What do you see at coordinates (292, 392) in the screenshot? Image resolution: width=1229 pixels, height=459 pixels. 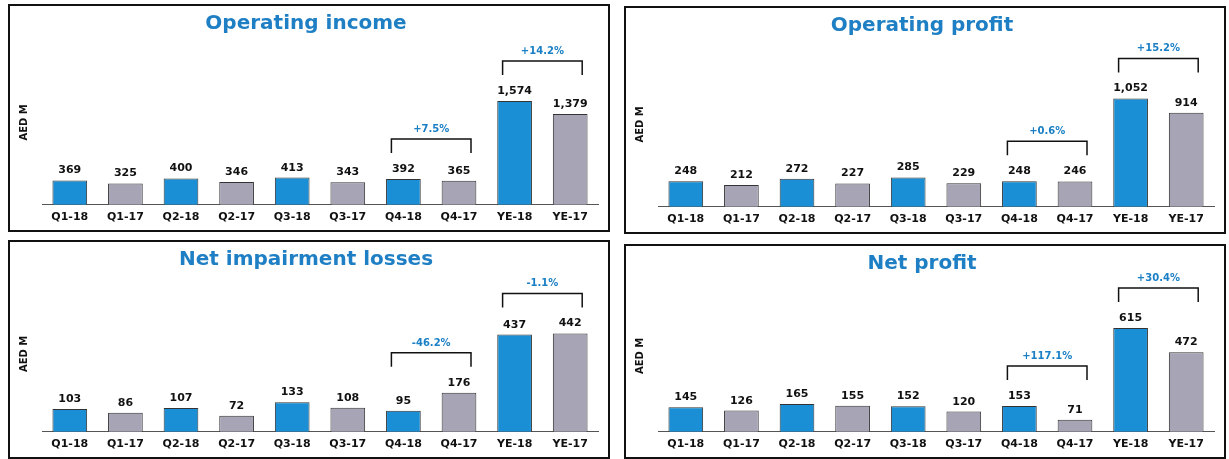 I see `data-label: 133` at bounding box center [292, 392].